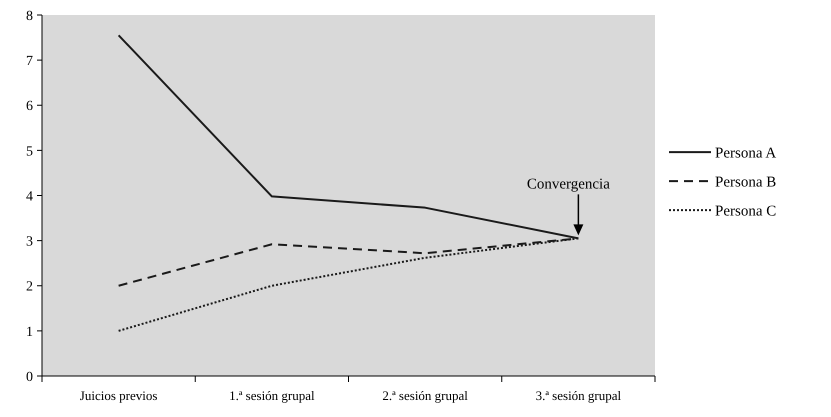  What do you see at coordinates (119, 395) in the screenshot?
I see `x-tick-label: Juicios previos` at bounding box center [119, 395].